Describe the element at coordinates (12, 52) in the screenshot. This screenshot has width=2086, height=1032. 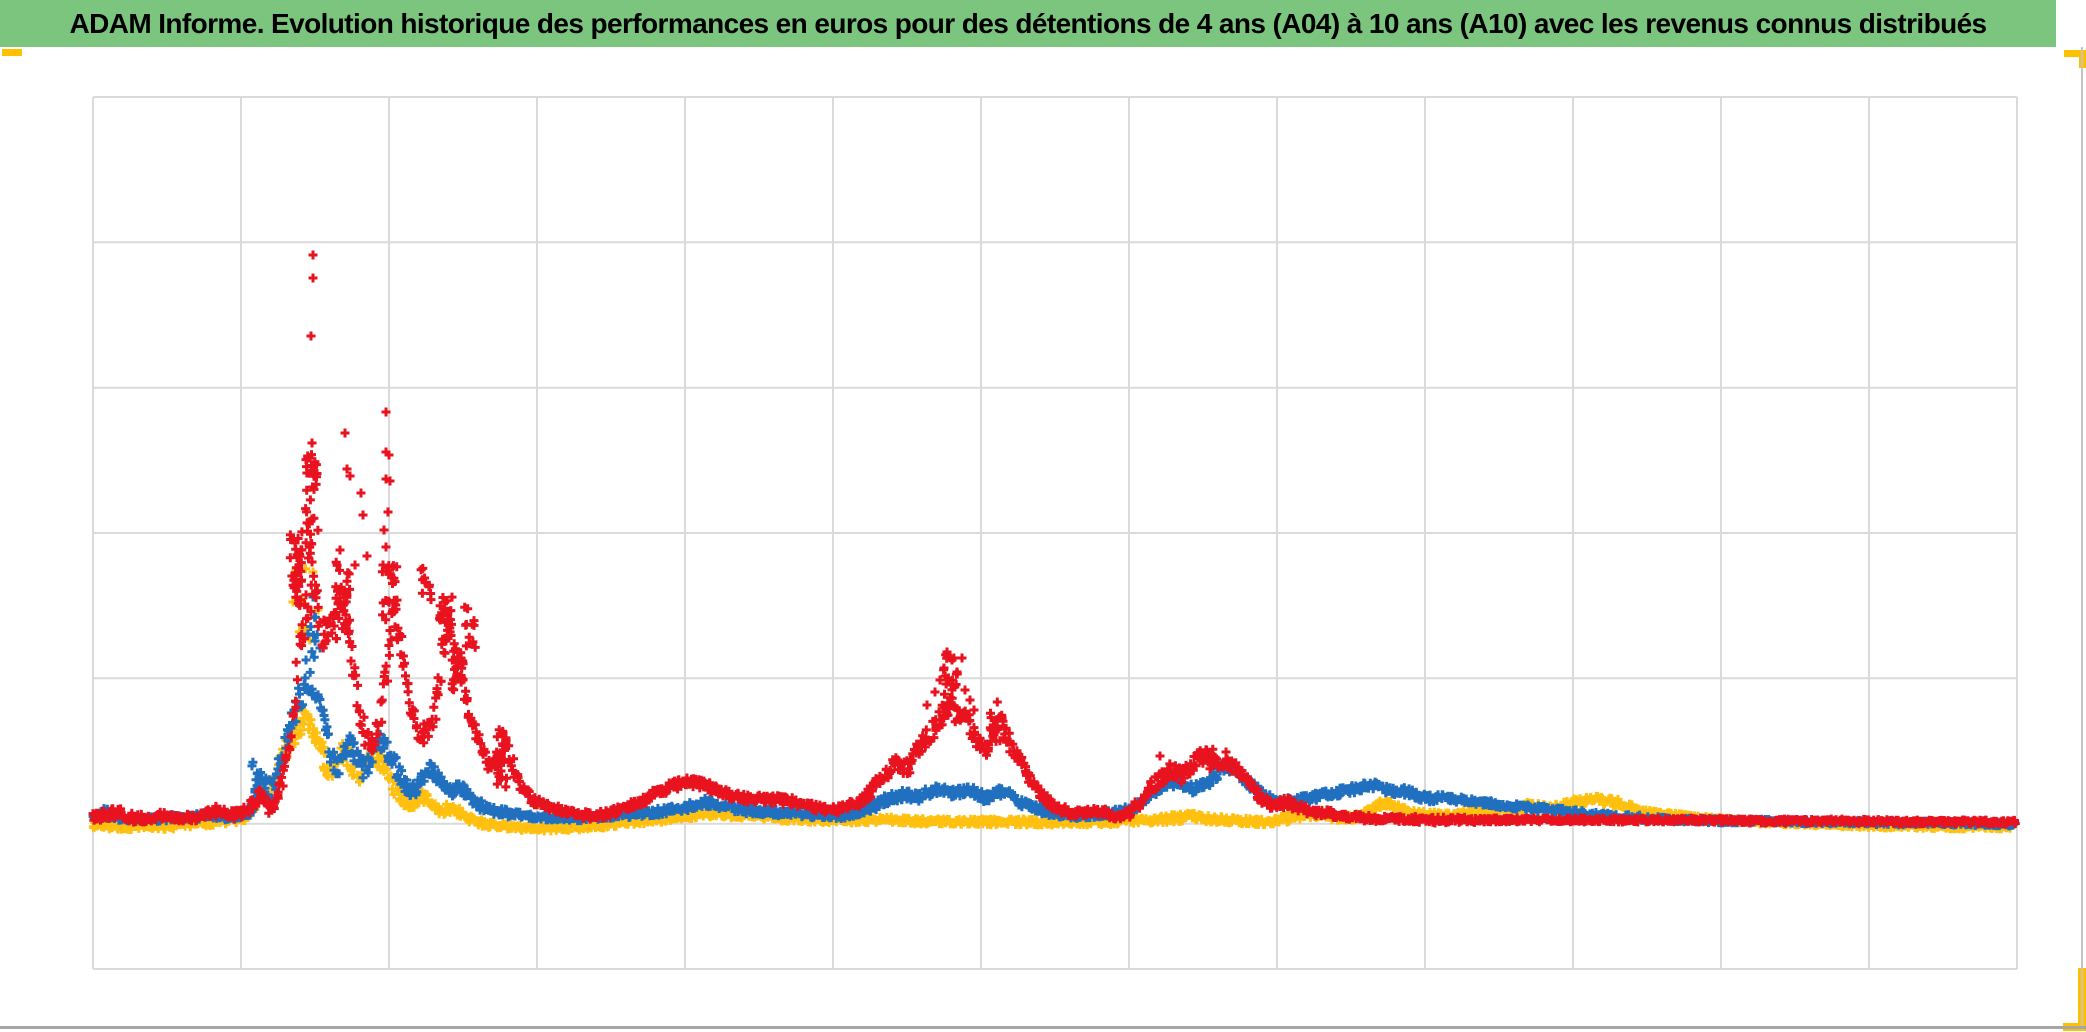
I see `selection-handle-top-left` at that location.